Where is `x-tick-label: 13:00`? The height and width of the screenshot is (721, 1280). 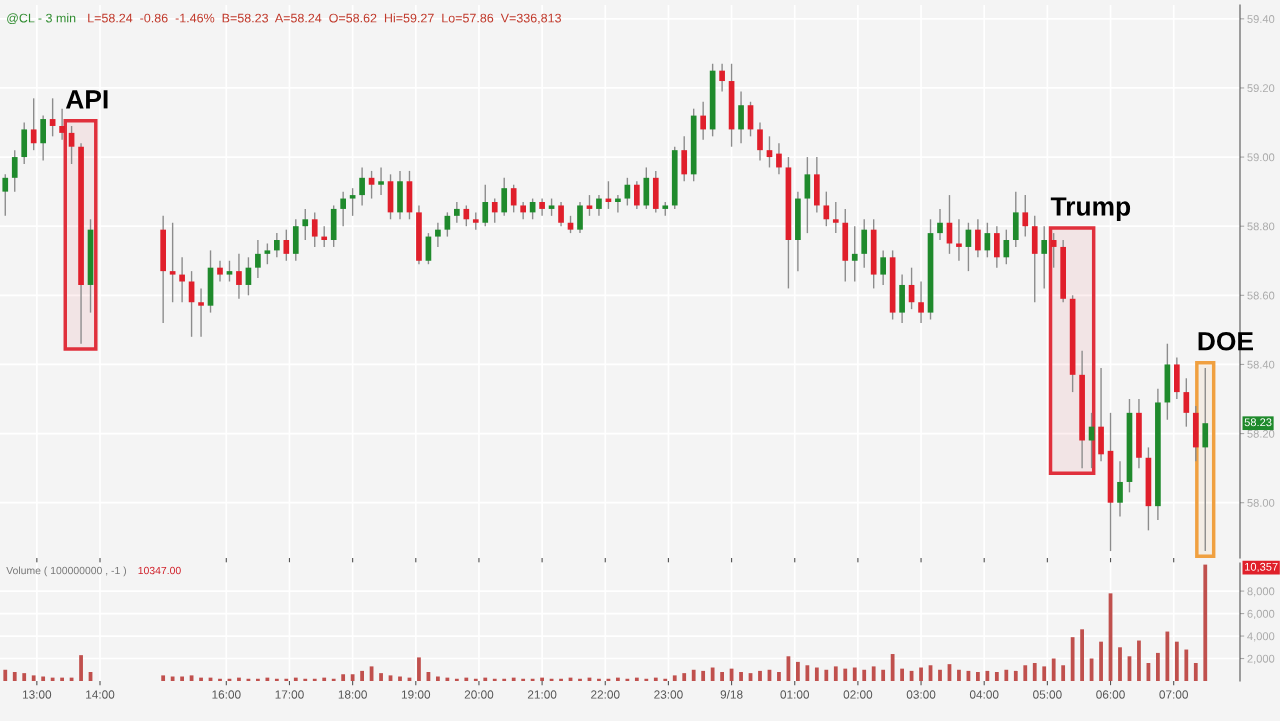
x-tick-label: 13:00 is located at coordinates (37, 694).